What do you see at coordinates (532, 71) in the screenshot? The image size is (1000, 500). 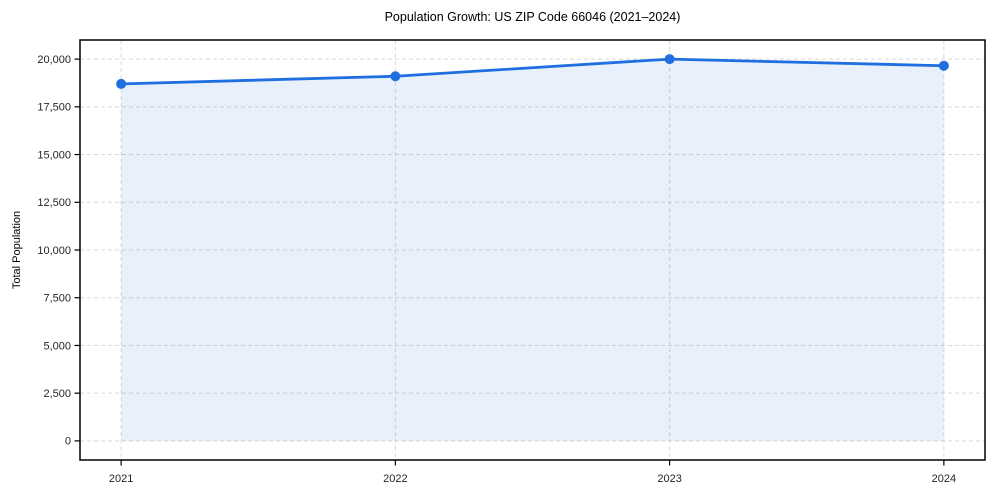 I see `data-line` at bounding box center [532, 71].